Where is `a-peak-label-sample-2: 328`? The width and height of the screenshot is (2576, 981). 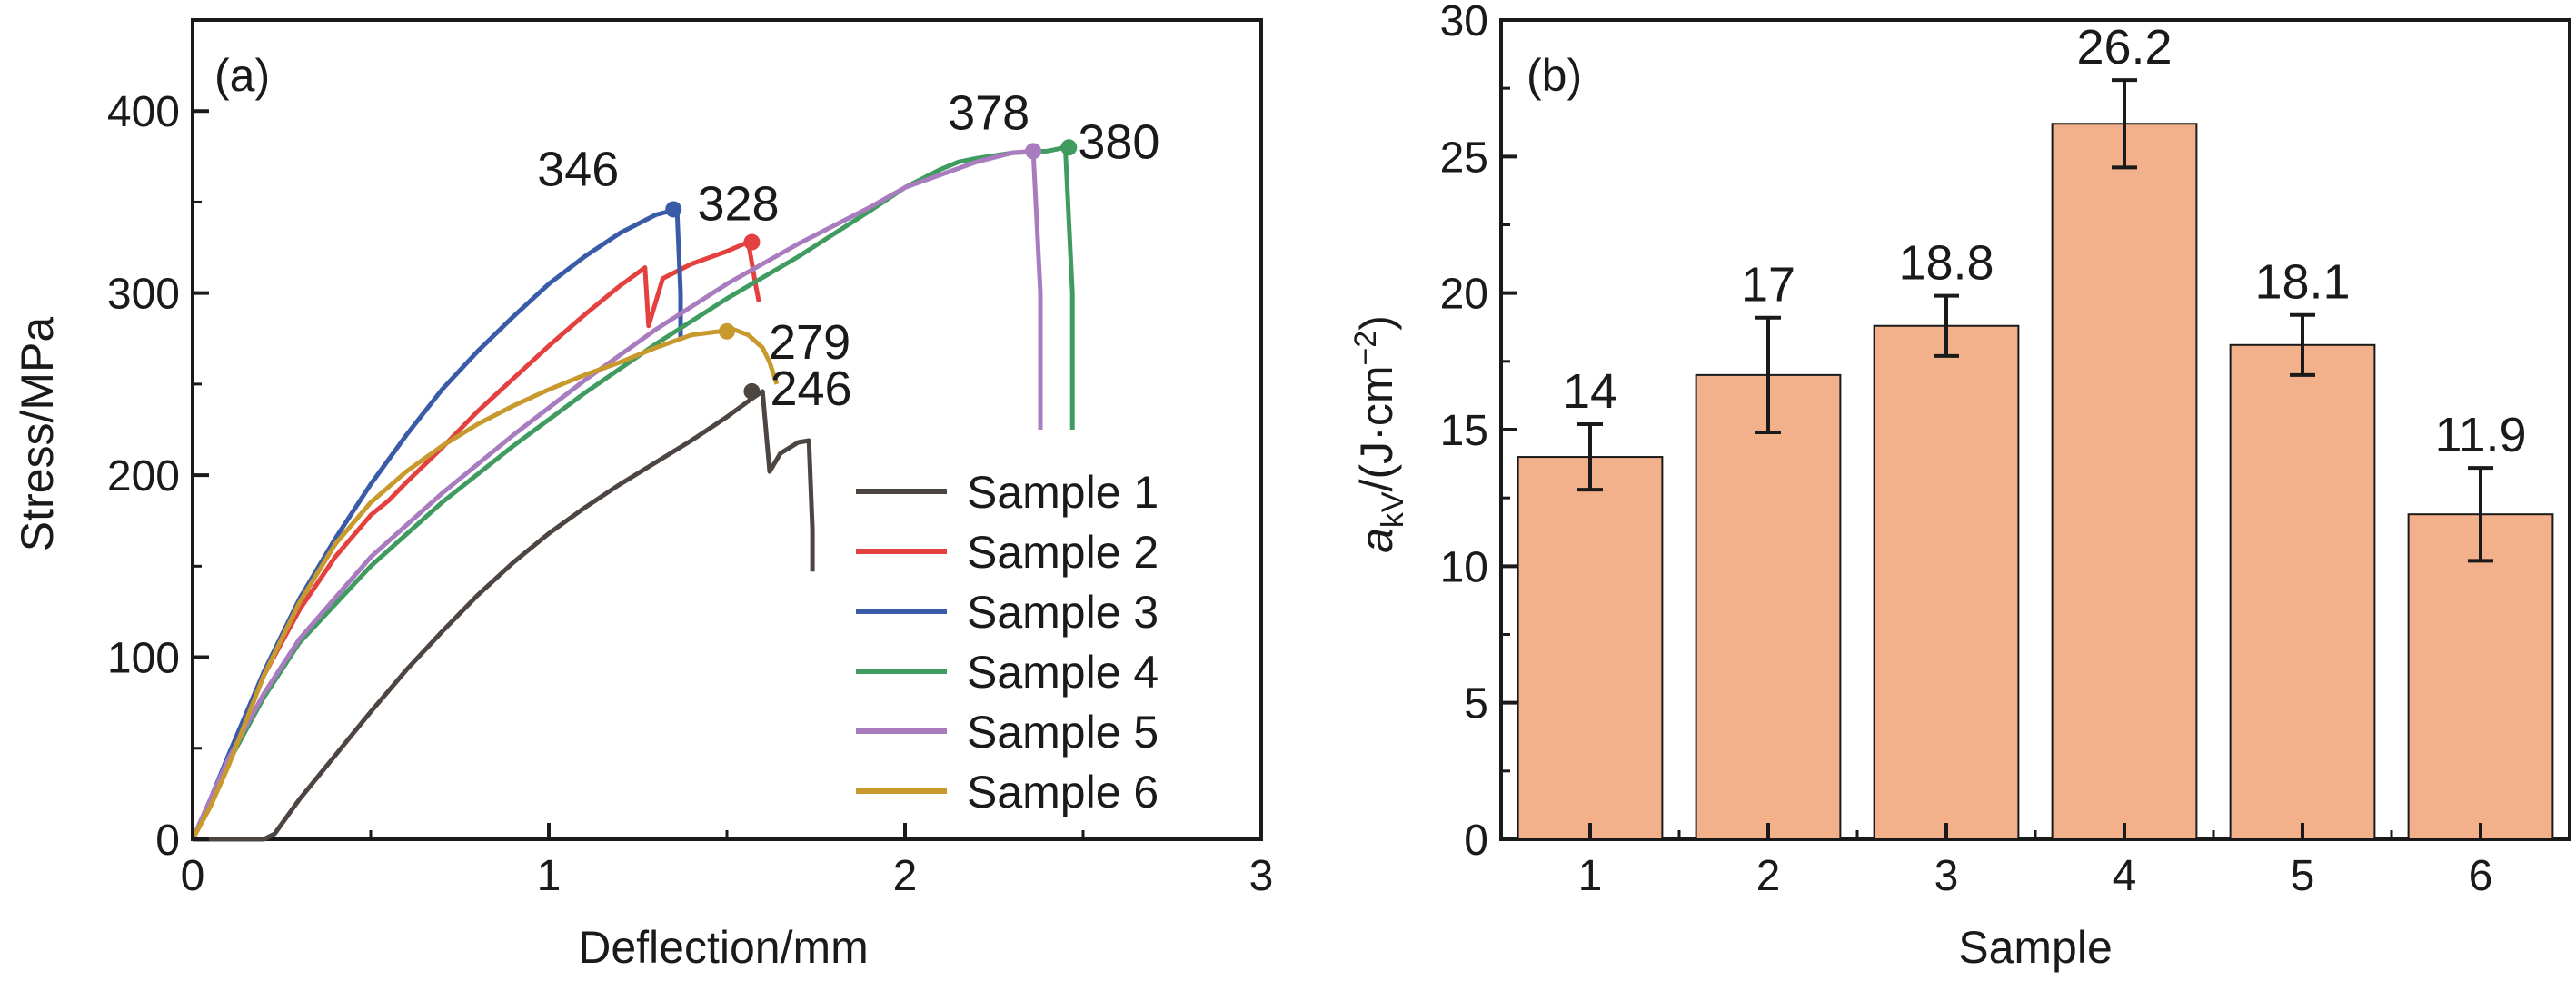 a-peak-label-sample-2: 328 is located at coordinates (738, 204).